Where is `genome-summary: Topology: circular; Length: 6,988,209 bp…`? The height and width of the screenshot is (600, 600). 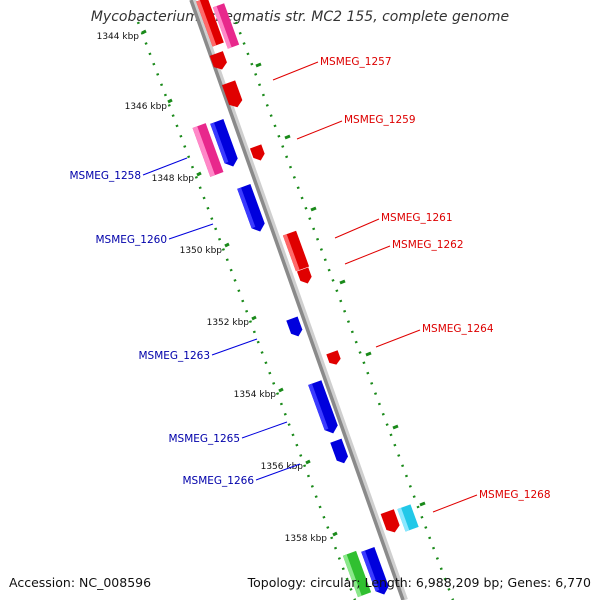
genome-summary: Topology: circular; Length: 6,988,209 bp… is located at coordinates (419, 582).